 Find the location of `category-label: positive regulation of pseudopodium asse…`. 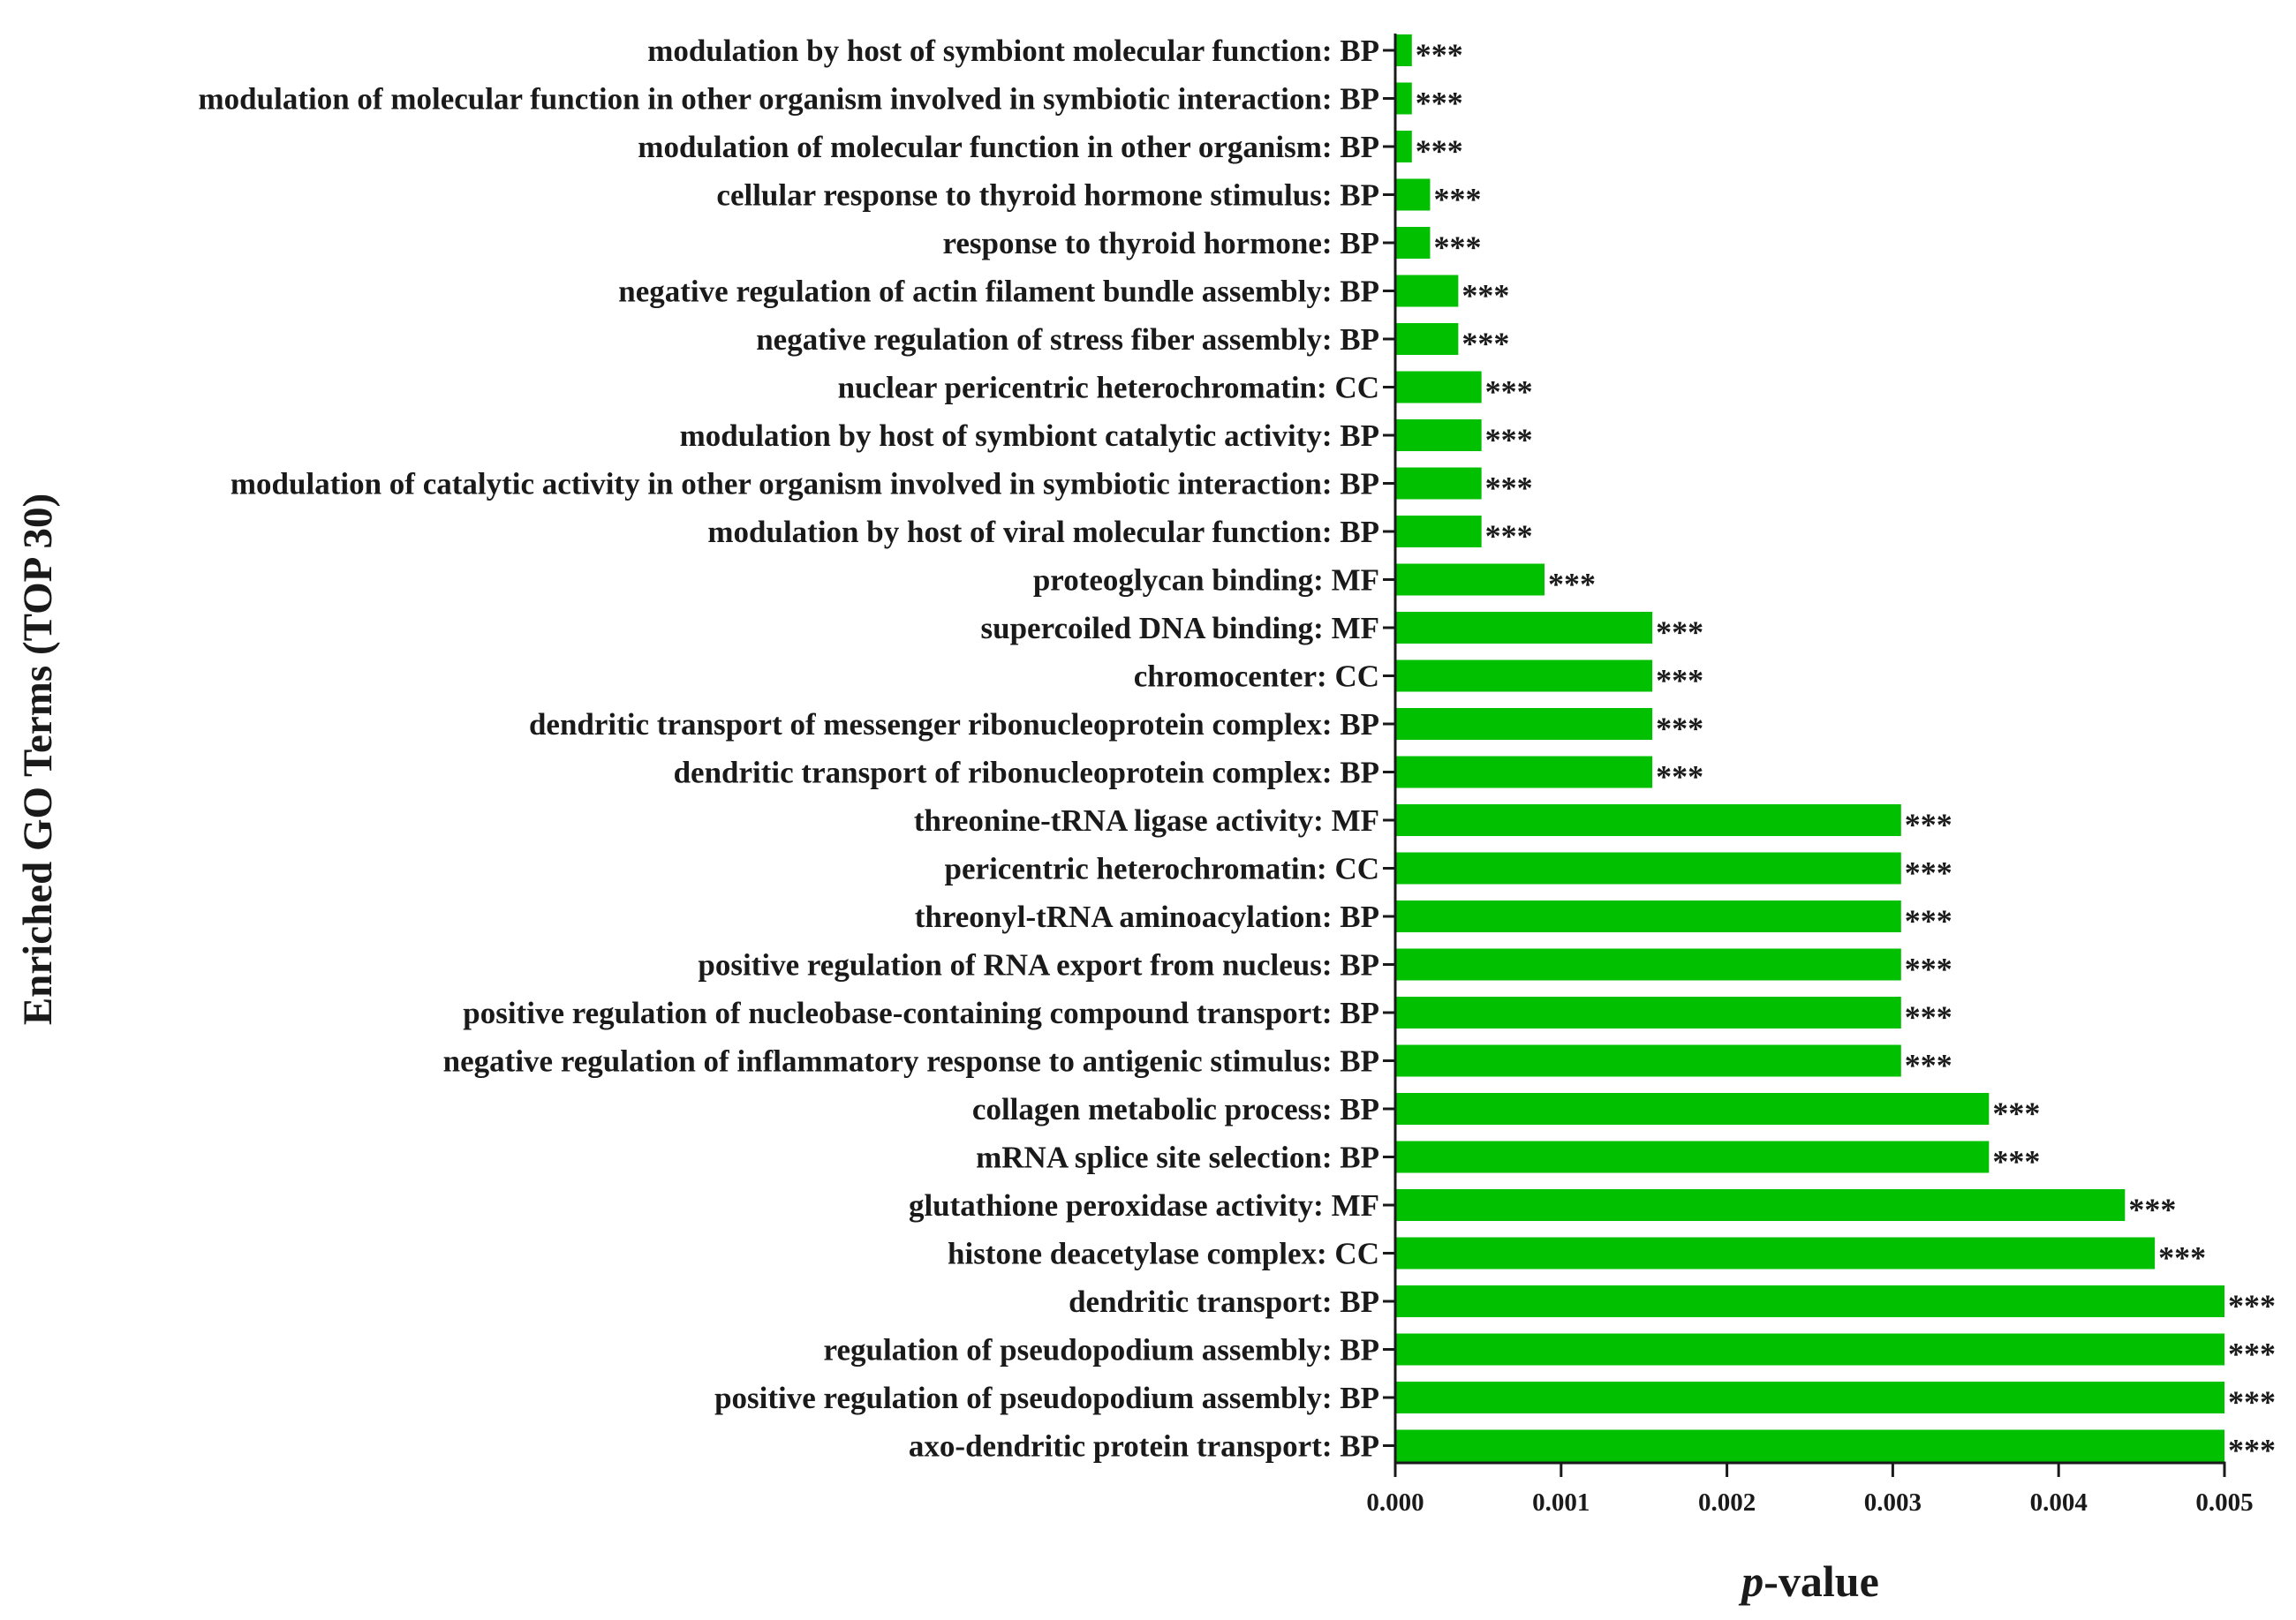

category-label: positive regulation of pseudopodium asse… is located at coordinates (1046, 1398).